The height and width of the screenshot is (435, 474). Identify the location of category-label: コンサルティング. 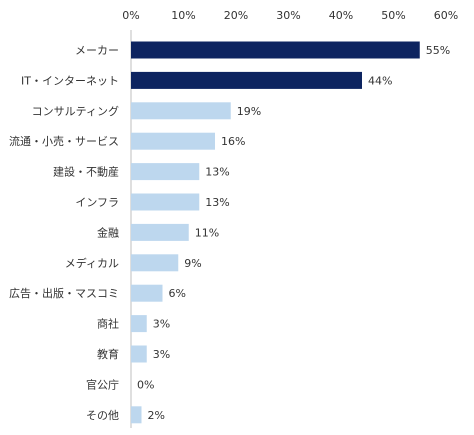
(75, 111).